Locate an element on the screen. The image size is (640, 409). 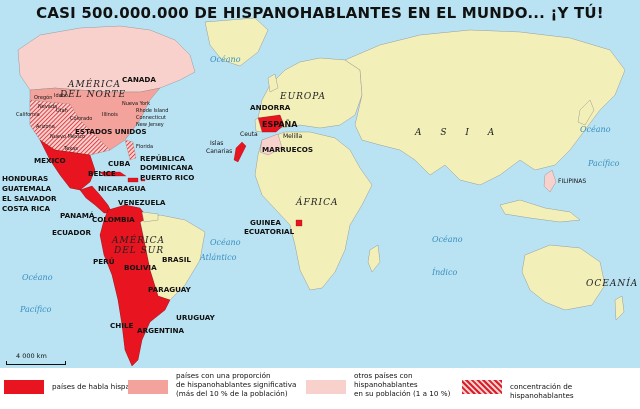
label-indian: Índico is located at coordinates (444, 272).